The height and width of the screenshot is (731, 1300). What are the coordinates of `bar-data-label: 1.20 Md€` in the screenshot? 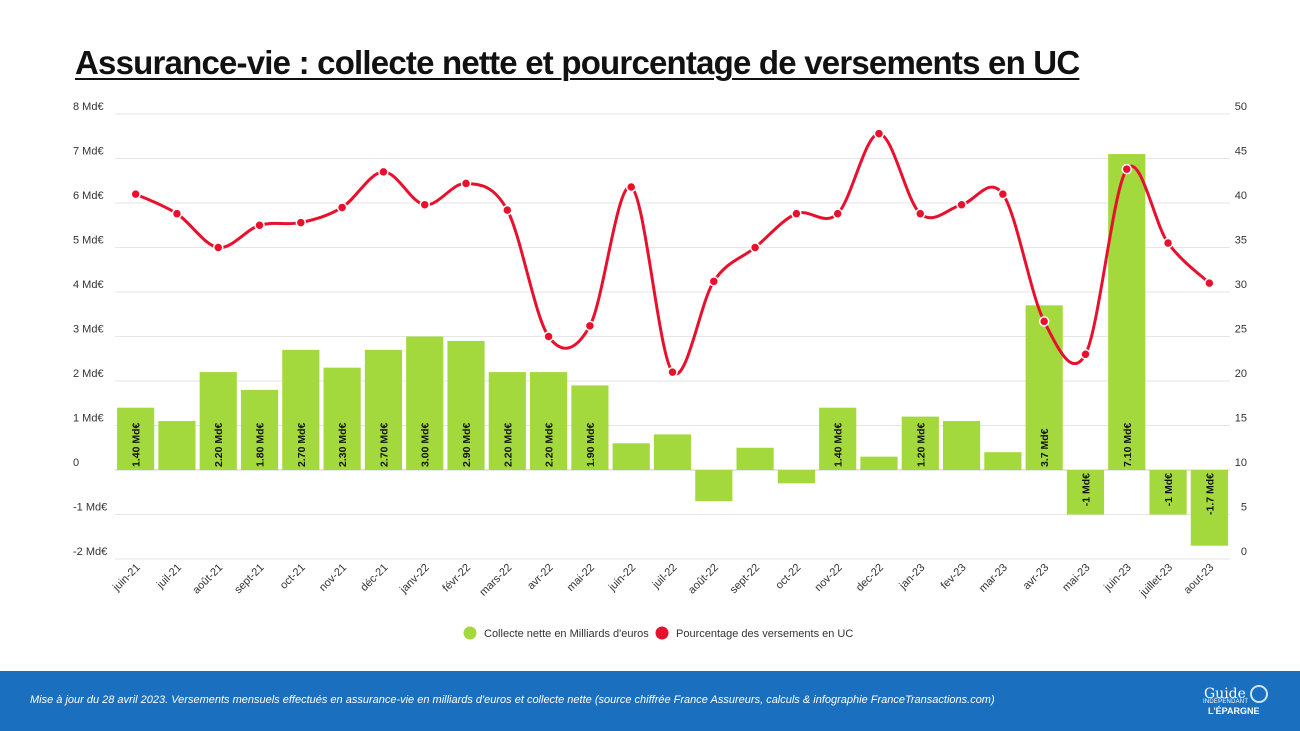 It's located at (921, 444).